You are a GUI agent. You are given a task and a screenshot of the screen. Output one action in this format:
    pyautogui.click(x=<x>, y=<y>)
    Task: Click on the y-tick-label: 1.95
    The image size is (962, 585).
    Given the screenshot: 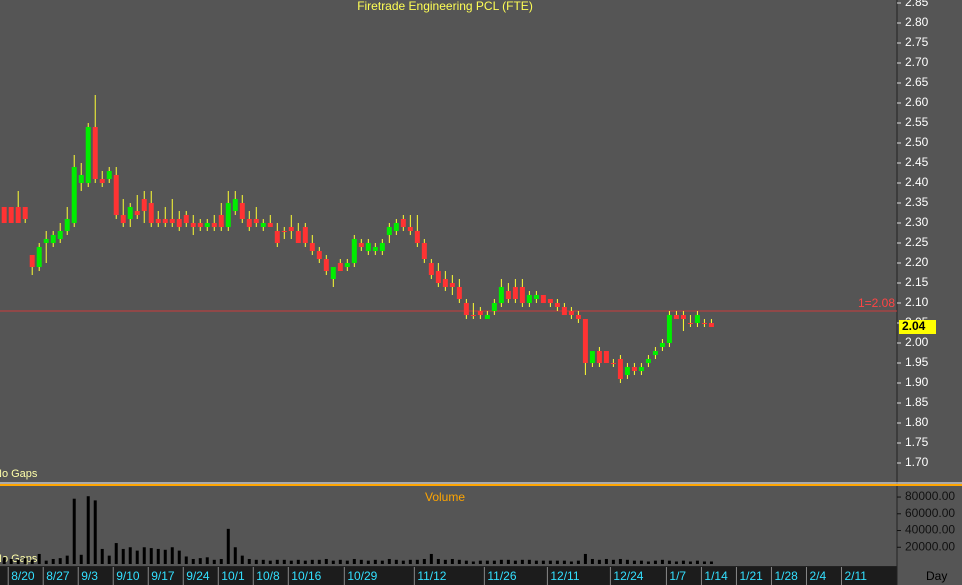 What is the action you would take?
    pyautogui.click(x=917, y=362)
    